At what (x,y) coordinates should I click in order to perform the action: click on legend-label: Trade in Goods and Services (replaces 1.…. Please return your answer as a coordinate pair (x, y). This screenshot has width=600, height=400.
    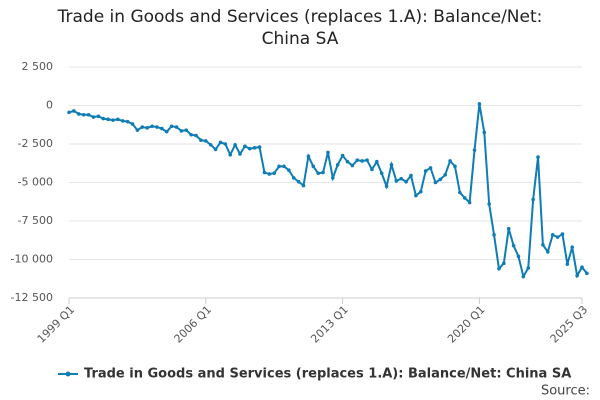
    Looking at the image, I should click on (327, 374).